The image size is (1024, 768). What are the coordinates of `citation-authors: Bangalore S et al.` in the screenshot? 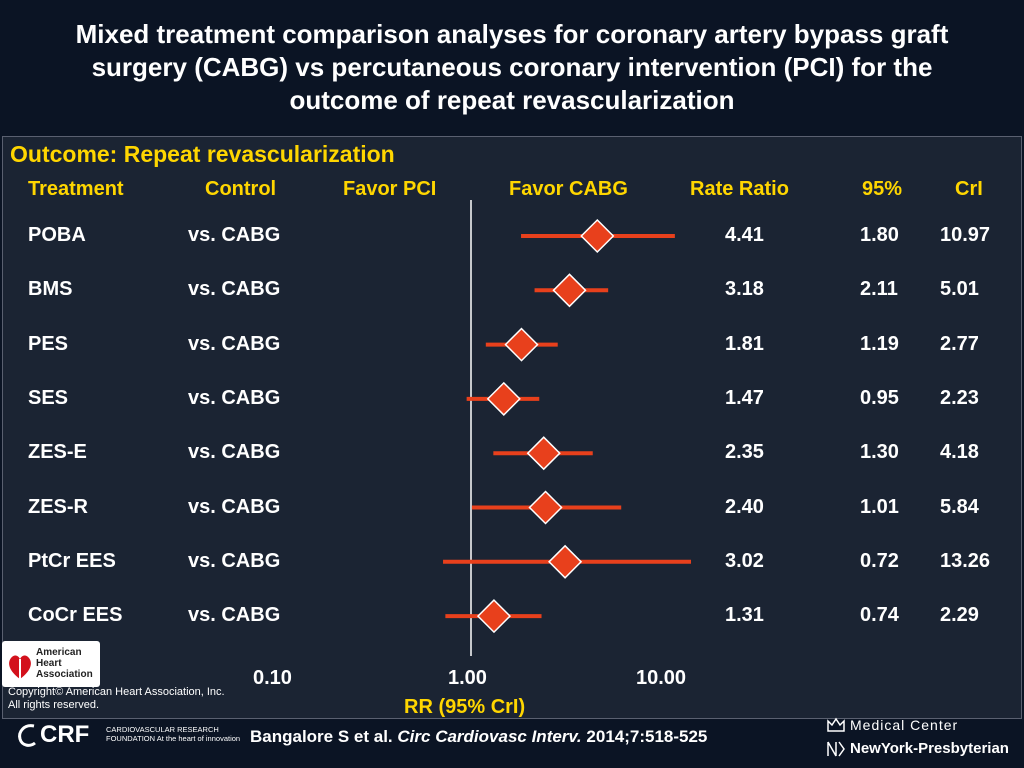 It's located at (321, 736).